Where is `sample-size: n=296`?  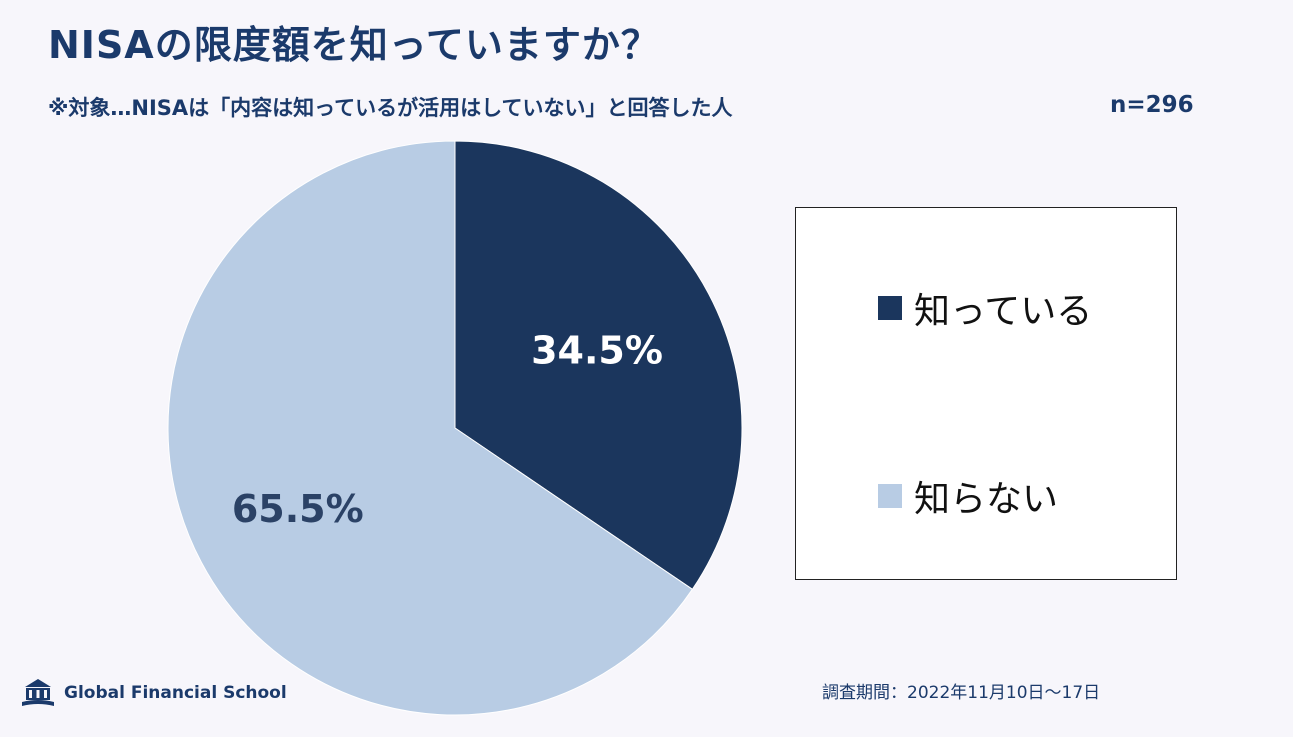 sample-size: n=296 is located at coordinates (1152, 105).